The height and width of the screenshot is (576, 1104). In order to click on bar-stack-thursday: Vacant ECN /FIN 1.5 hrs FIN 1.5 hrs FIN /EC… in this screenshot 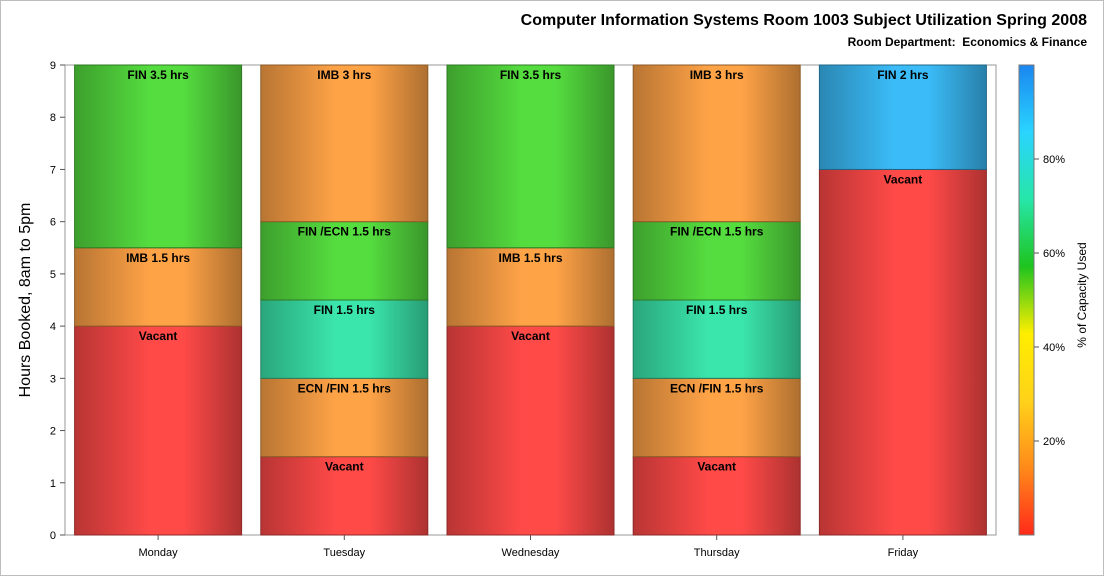, I will do `click(716, 300)`.